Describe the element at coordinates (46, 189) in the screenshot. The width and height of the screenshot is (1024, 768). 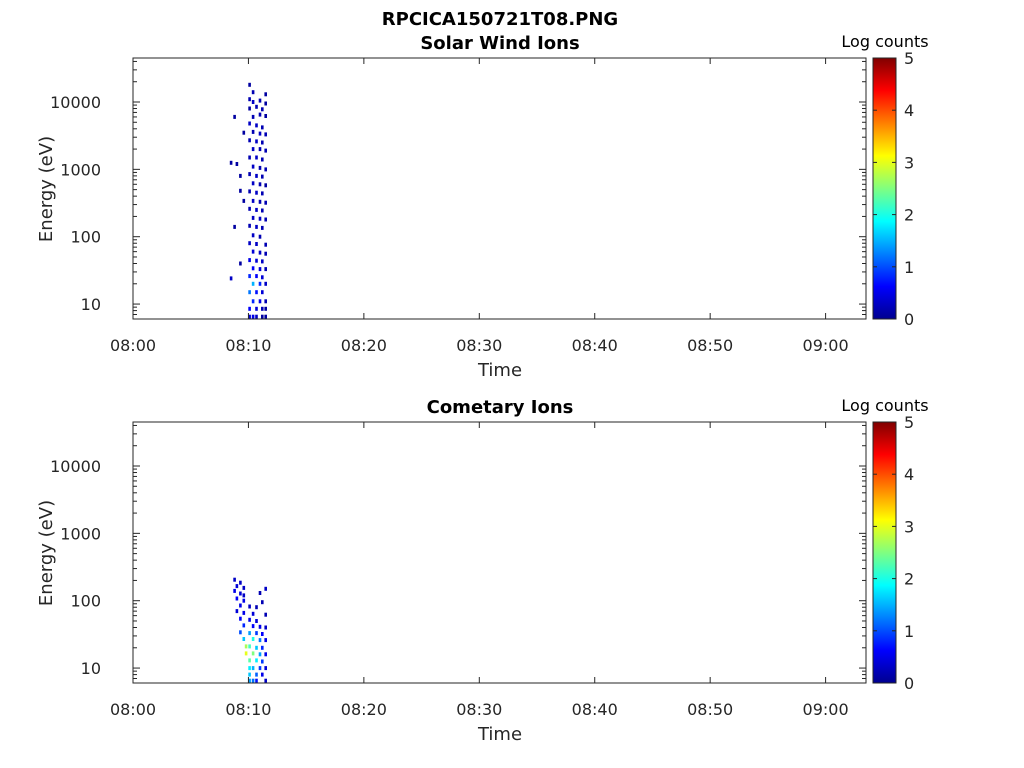
I see `y-axis-label: Energy (eV)` at that location.